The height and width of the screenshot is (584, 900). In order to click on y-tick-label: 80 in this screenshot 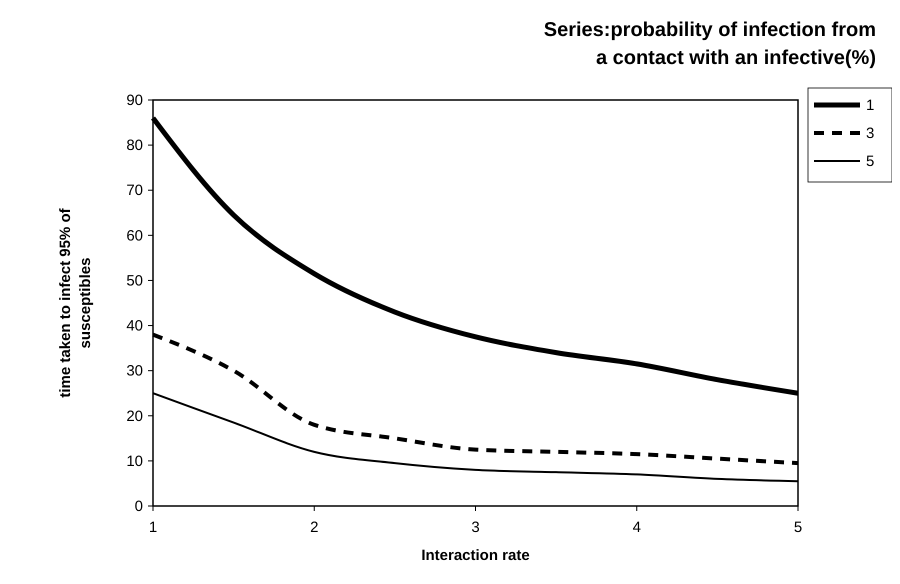, I will do `click(134, 145)`.